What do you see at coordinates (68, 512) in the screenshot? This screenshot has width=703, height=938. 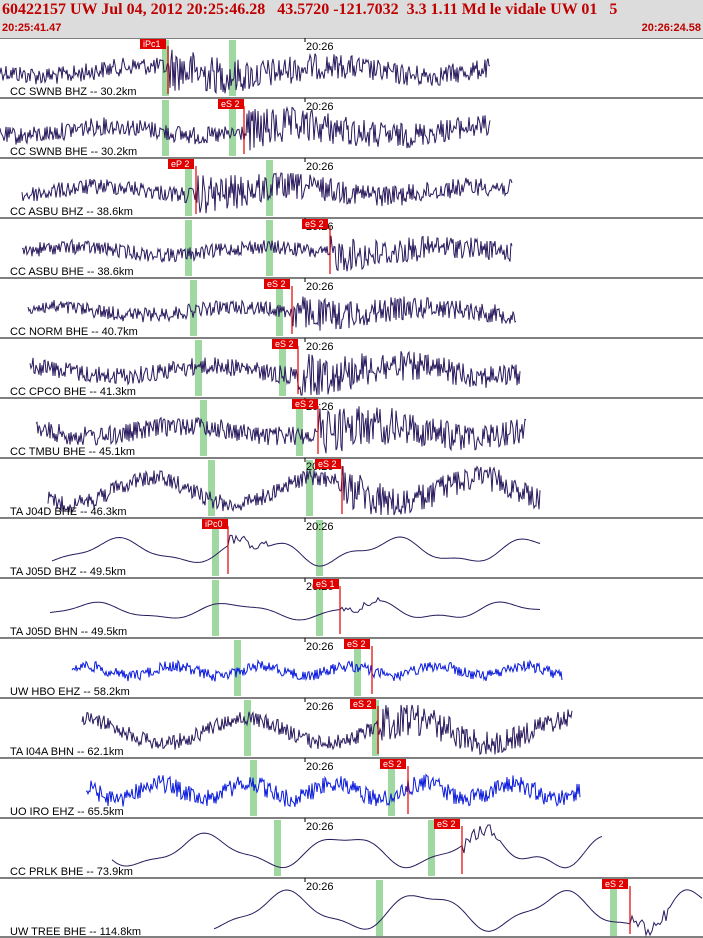 I see `station-label: TA J04D BHE -- 46.3km` at bounding box center [68, 512].